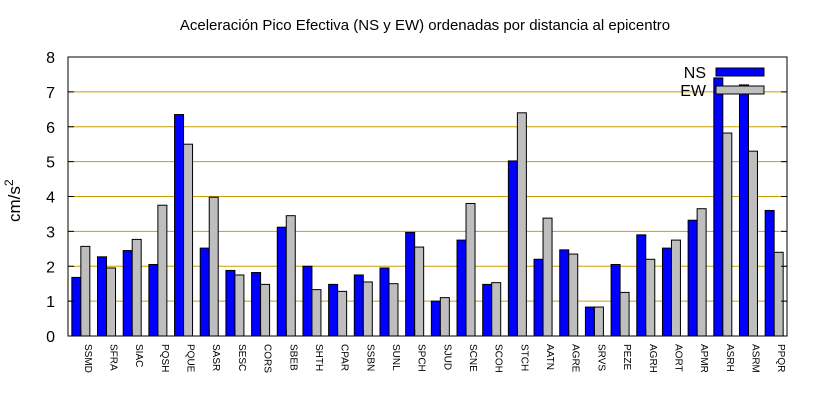 The height and width of the screenshot is (400, 820). I want to click on y-axis-label-exponent: 2, so click(9, 182).